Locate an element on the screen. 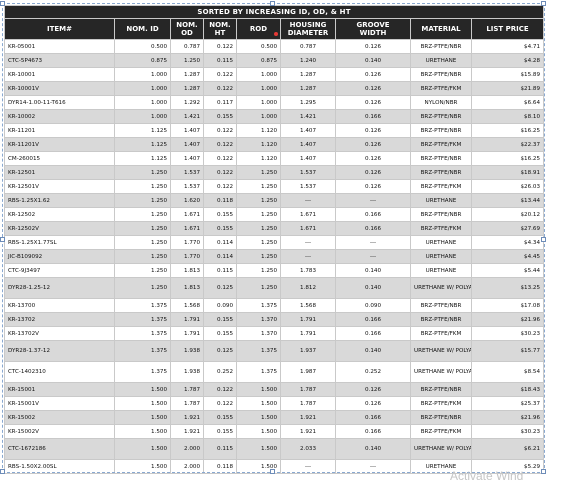  cell-item: KR-12502 is located at coordinates (59, 214).